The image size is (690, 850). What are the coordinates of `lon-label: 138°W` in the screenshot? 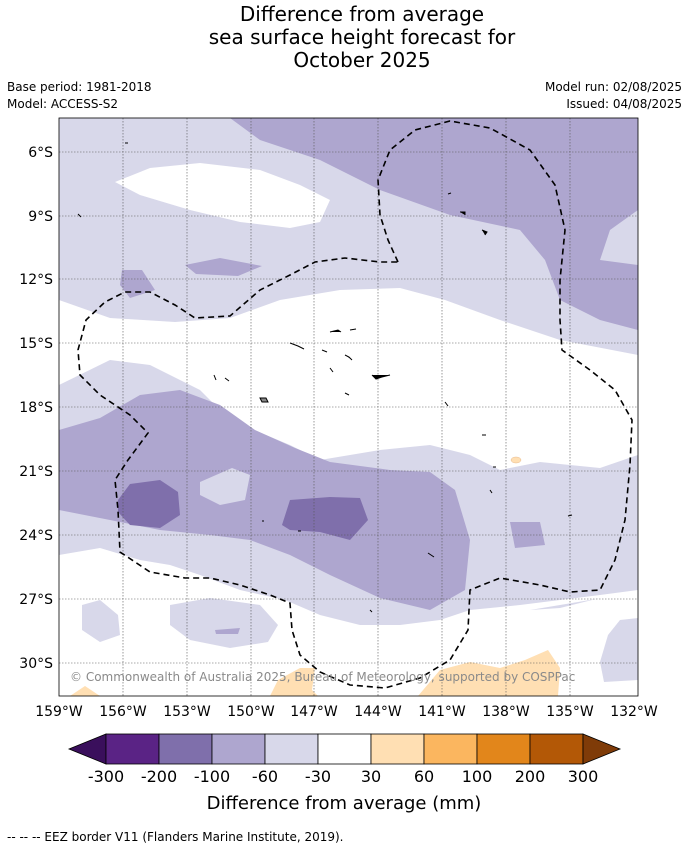 It's located at (506, 712).